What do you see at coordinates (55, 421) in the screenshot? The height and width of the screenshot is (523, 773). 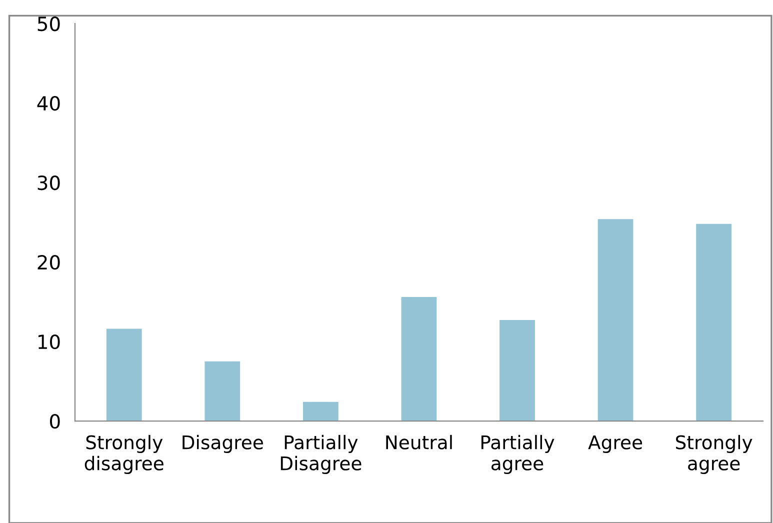 I see `y-tick-label: 0` at bounding box center [55, 421].